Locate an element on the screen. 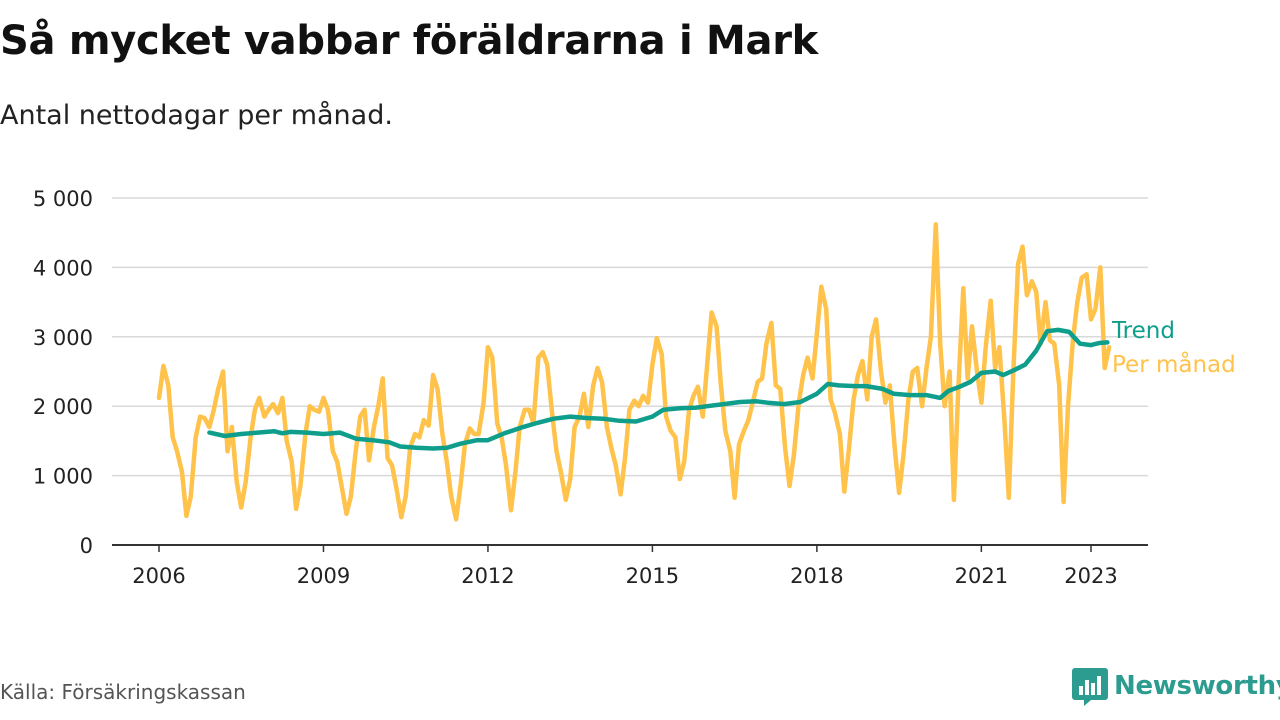  y-tick-label: 0 is located at coordinates (86, 546).